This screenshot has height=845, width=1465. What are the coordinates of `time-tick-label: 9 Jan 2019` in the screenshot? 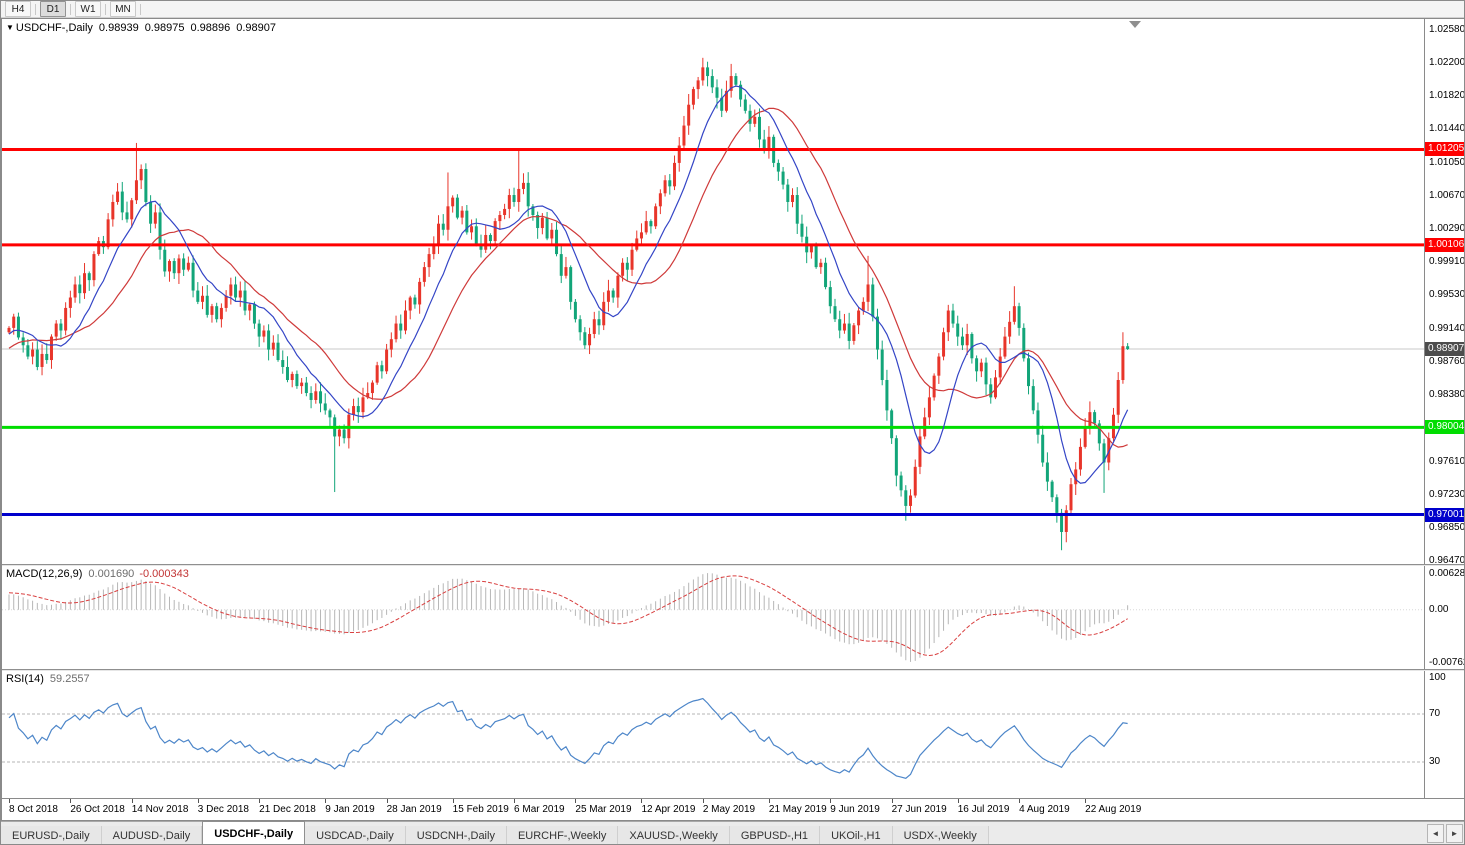 It's located at (350, 809).